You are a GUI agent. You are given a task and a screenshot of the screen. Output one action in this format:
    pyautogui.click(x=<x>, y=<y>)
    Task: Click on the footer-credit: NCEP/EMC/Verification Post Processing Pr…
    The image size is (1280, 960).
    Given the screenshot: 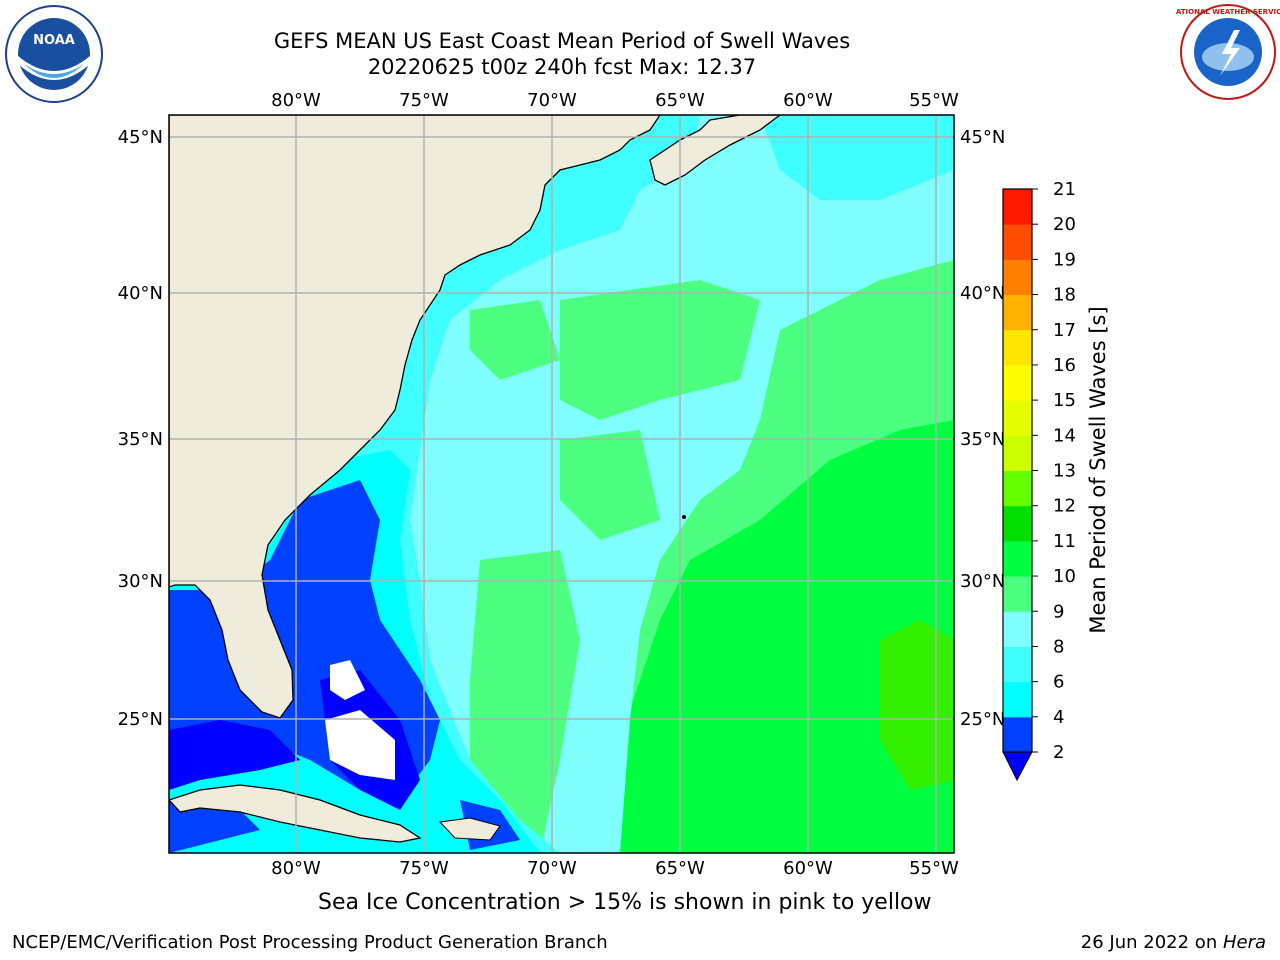 What is the action you would take?
    pyautogui.click(x=310, y=942)
    